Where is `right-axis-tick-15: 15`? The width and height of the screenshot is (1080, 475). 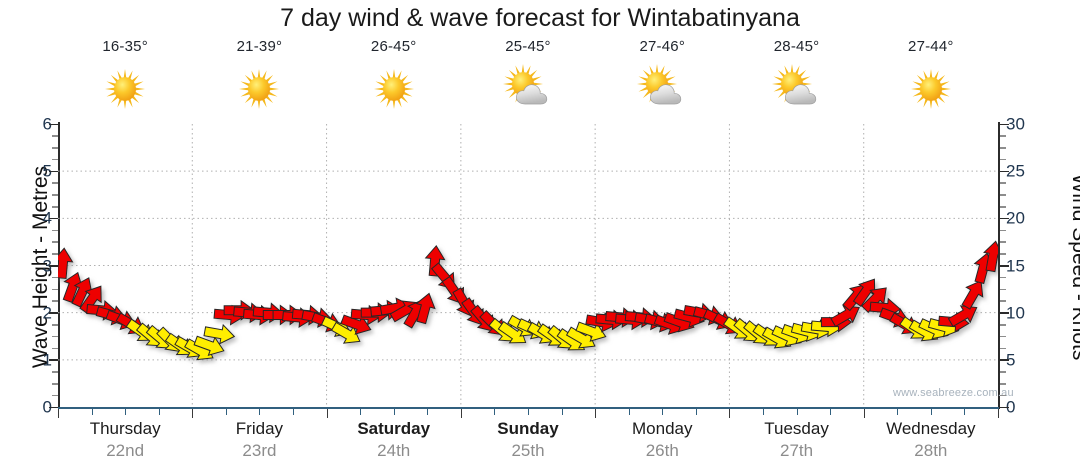 right-axis-tick-15: 15 is located at coordinates (1015, 265).